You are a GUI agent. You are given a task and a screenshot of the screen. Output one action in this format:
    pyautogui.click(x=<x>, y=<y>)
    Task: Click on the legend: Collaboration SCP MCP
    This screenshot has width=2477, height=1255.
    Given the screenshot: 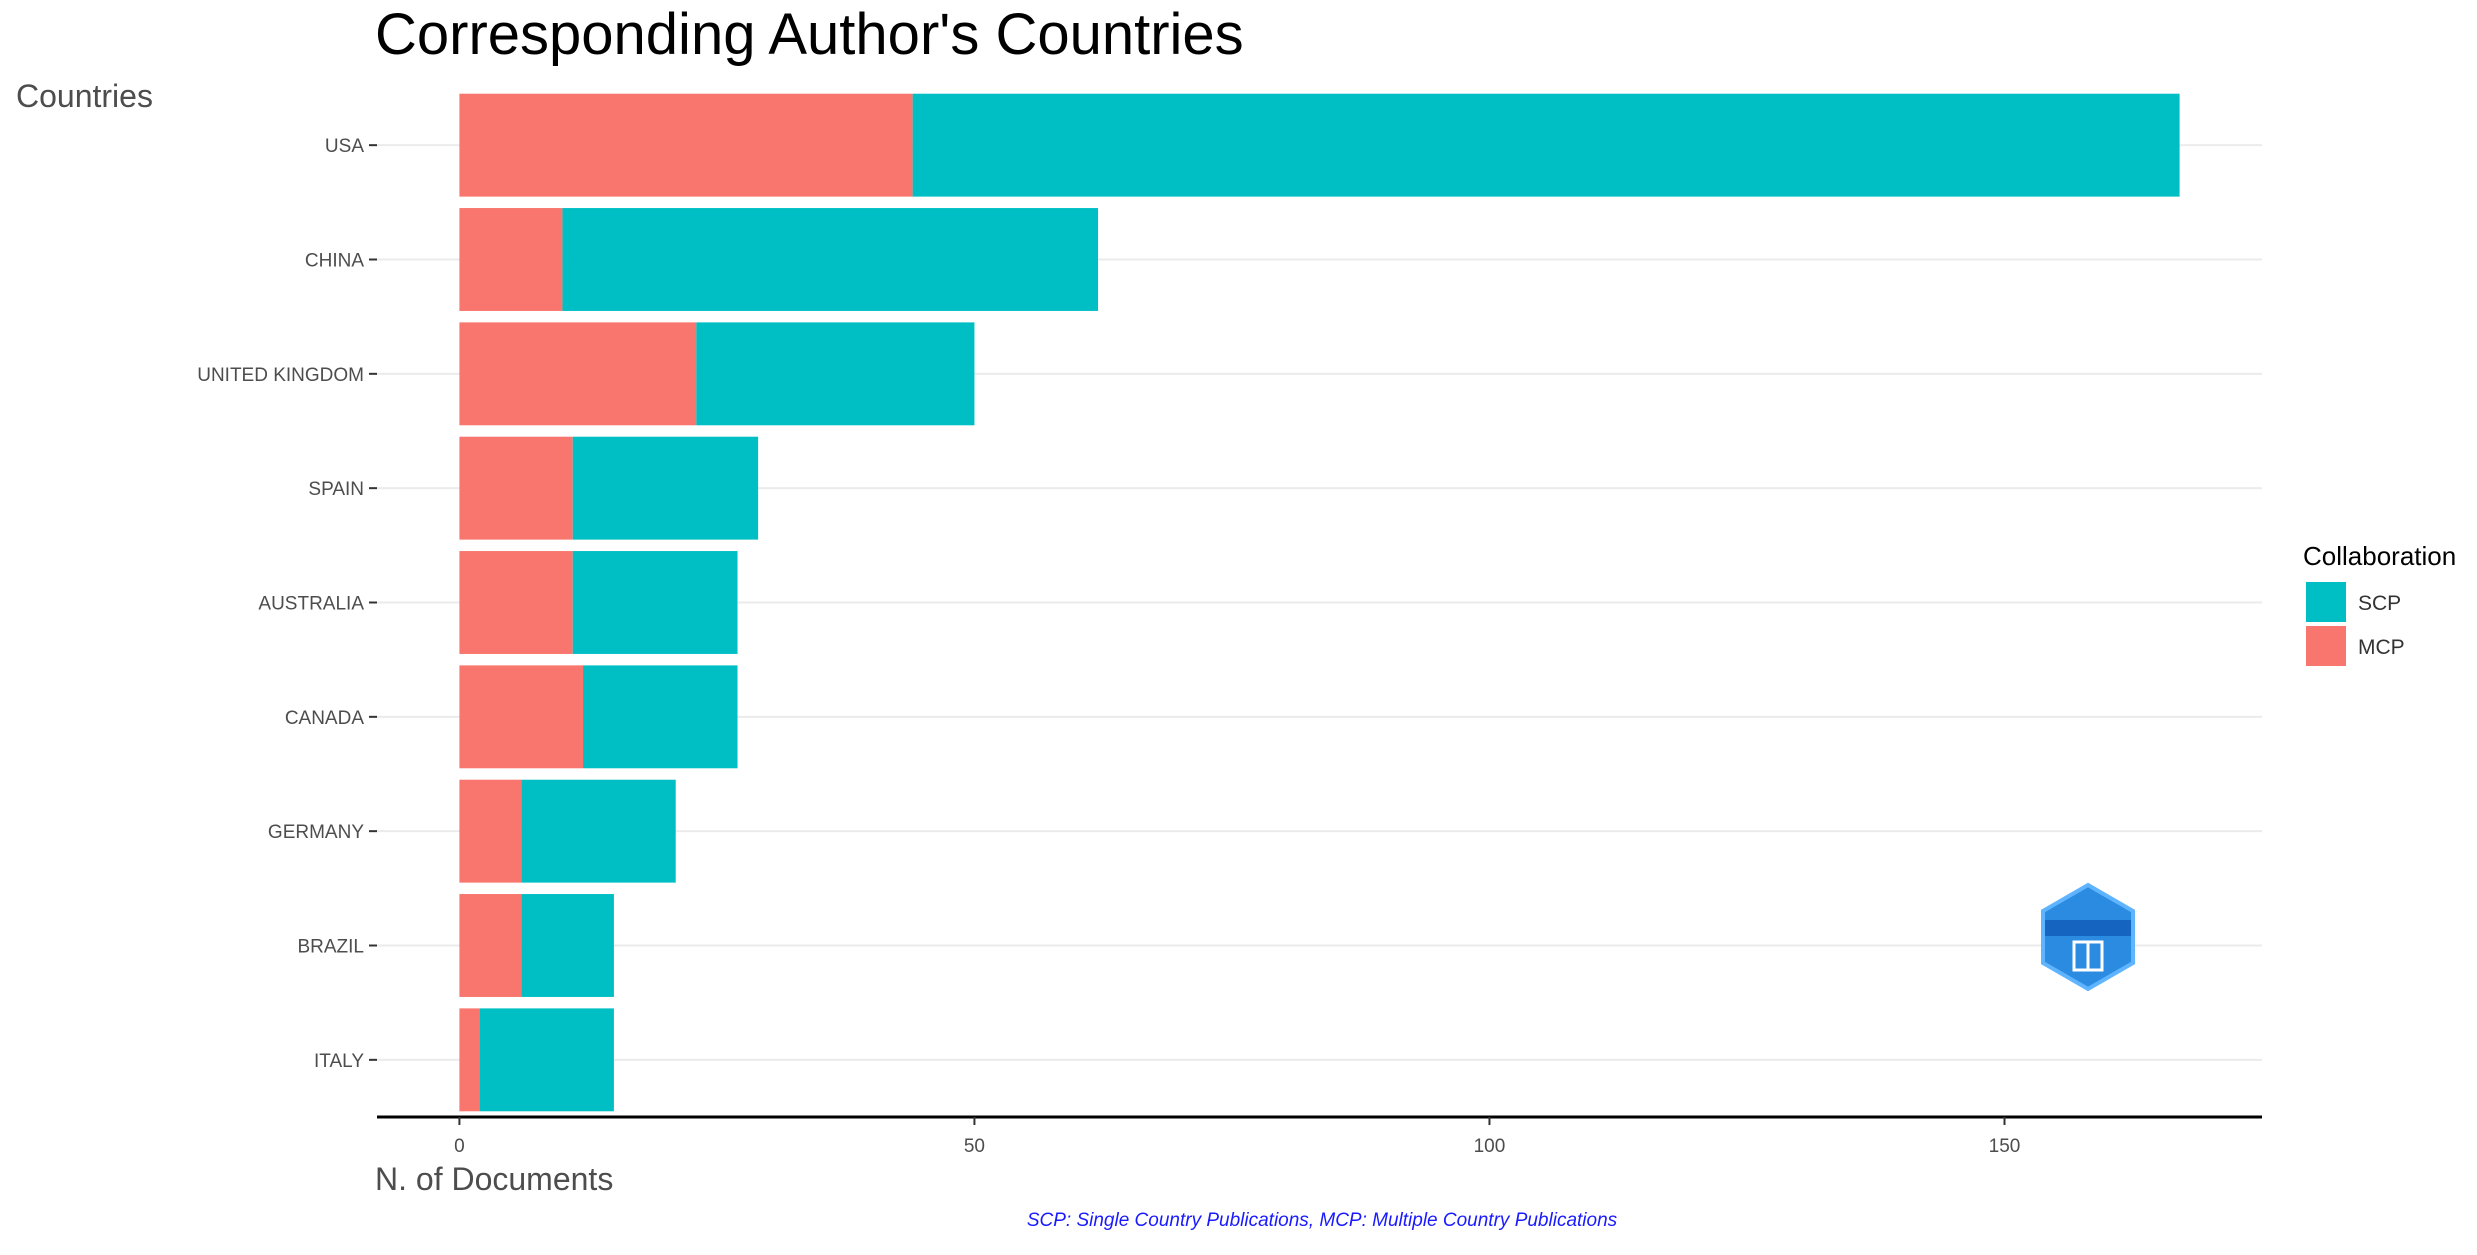 What is the action you would take?
    pyautogui.click(x=2379, y=603)
    